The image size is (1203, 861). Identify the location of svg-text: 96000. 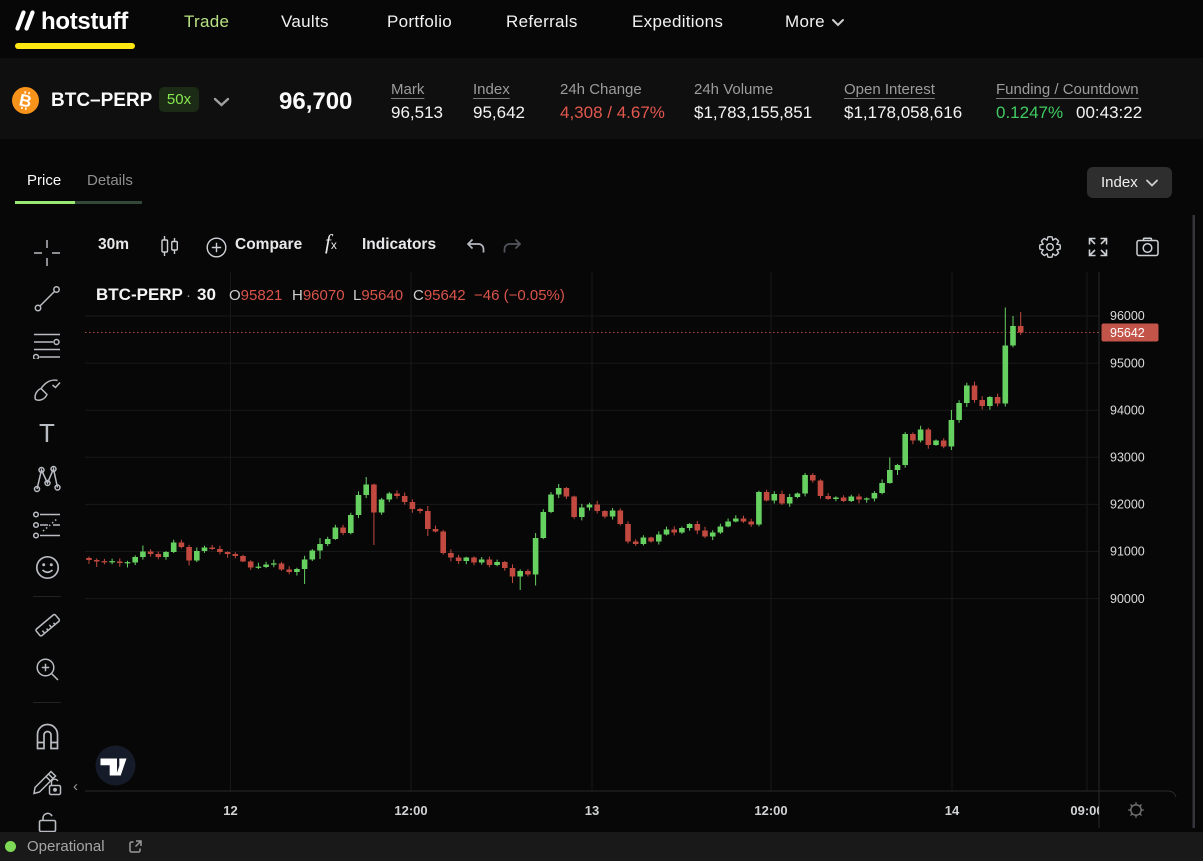
(1127, 316).